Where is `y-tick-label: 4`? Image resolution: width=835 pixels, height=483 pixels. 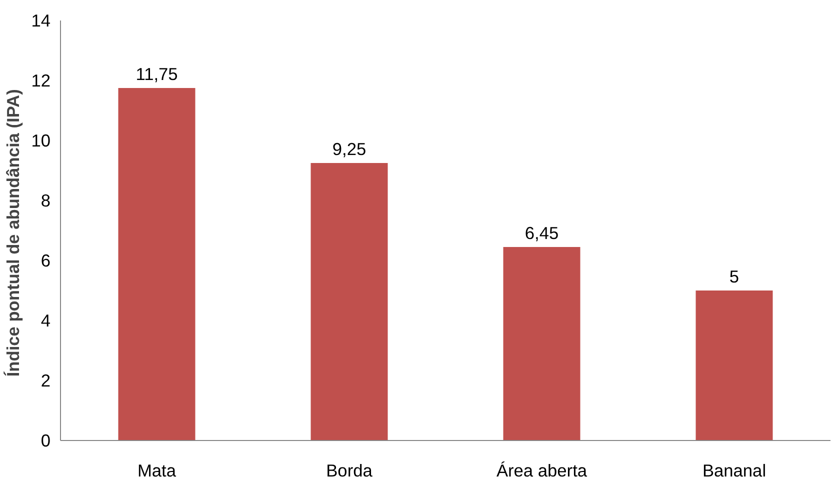
y-tick-label: 4 is located at coordinates (45, 320).